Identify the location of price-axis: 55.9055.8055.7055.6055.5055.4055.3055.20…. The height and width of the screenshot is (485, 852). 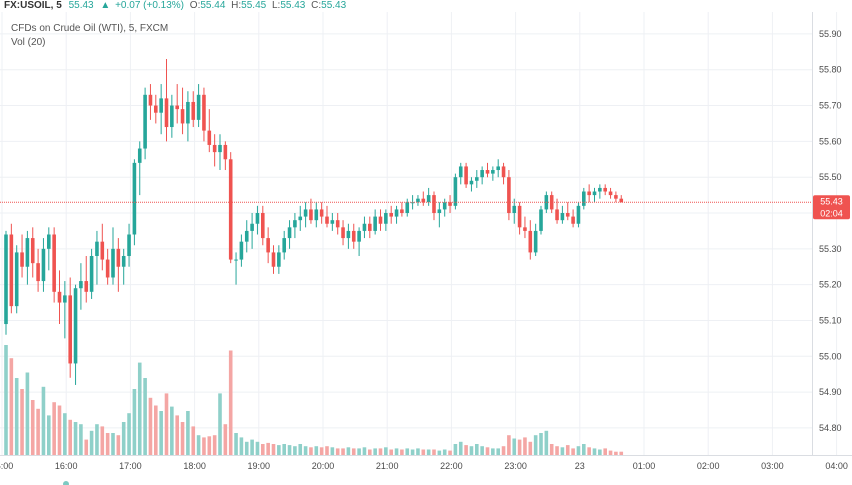
(830, 231).